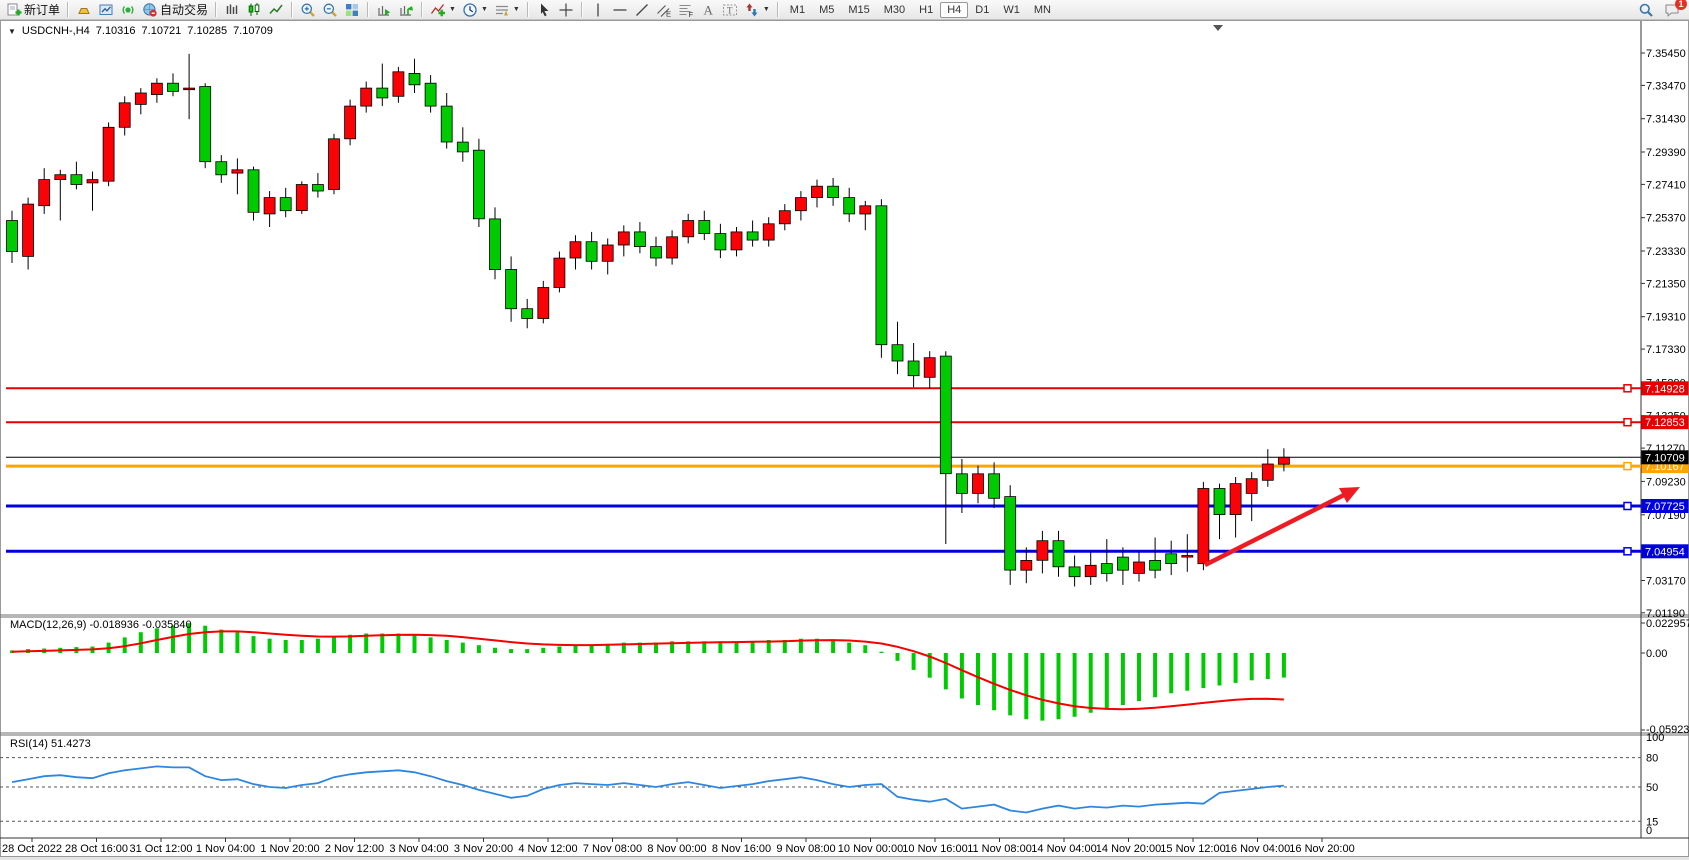 This screenshot has height=860, width=1689. Describe the element at coordinates (1627, 466) in the screenshot. I see `pivot-line-handle` at that location.